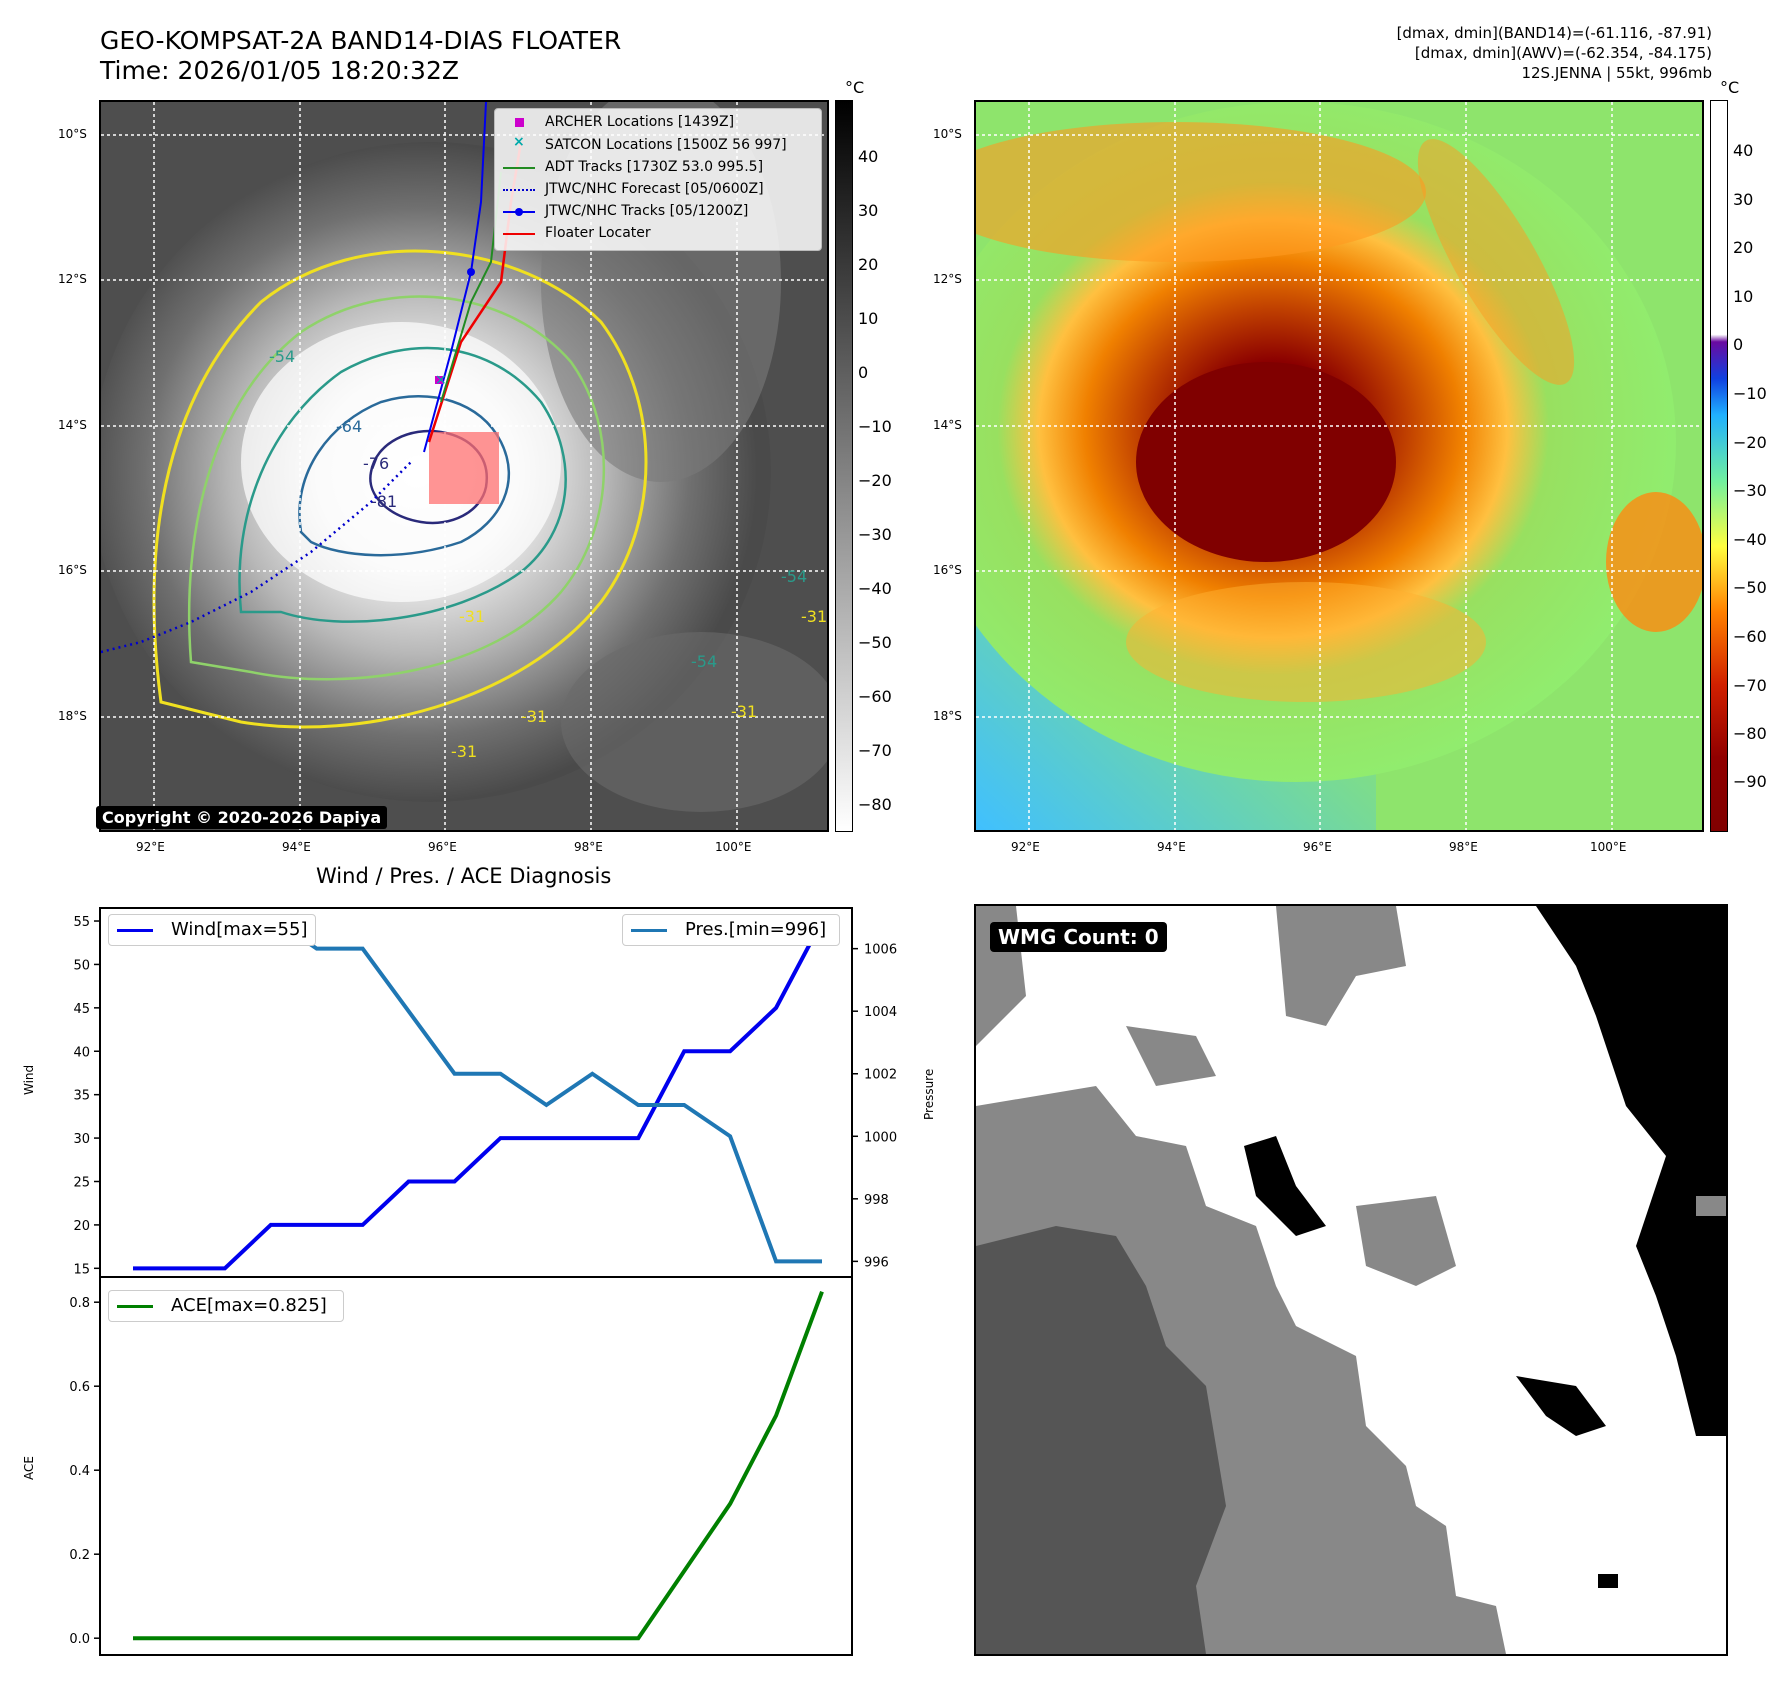 This screenshot has height=1690, width=1792. What do you see at coordinates (242, 817) in the screenshot?
I see `copyright-label: Copyright © 2020-2026 Dapiya` at bounding box center [242, 817].